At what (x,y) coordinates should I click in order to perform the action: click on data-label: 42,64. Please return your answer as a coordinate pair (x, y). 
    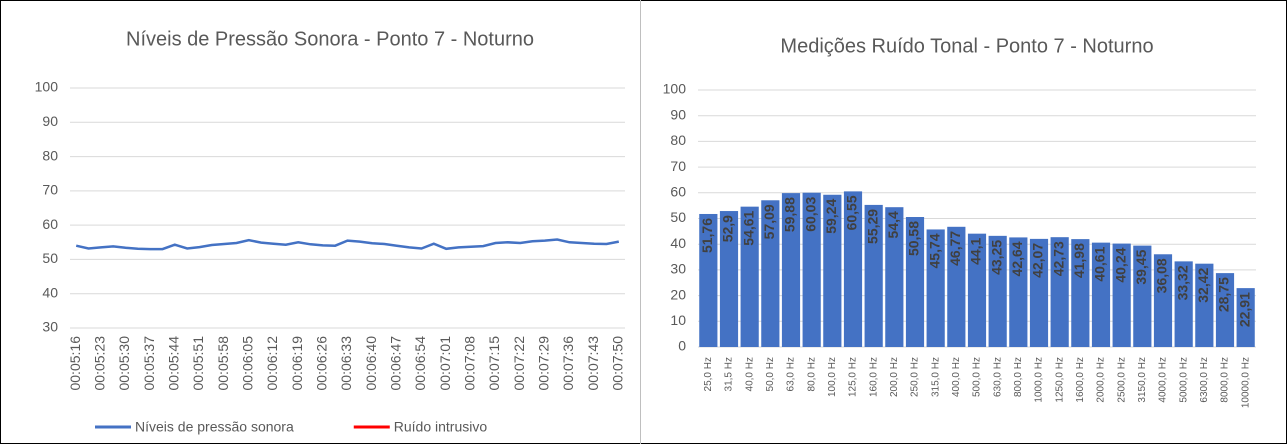
    Looking at the image, I should click on (1017, 258).